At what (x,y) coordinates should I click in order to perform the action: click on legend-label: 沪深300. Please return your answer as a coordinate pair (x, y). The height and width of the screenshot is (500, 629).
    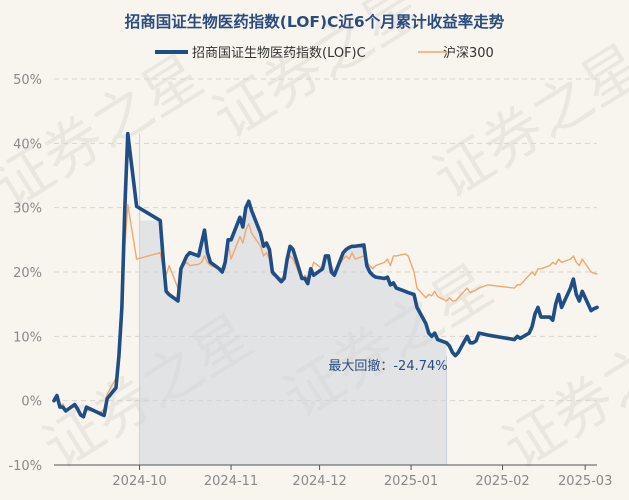
    Looking at the image, I should click on (468, 53).